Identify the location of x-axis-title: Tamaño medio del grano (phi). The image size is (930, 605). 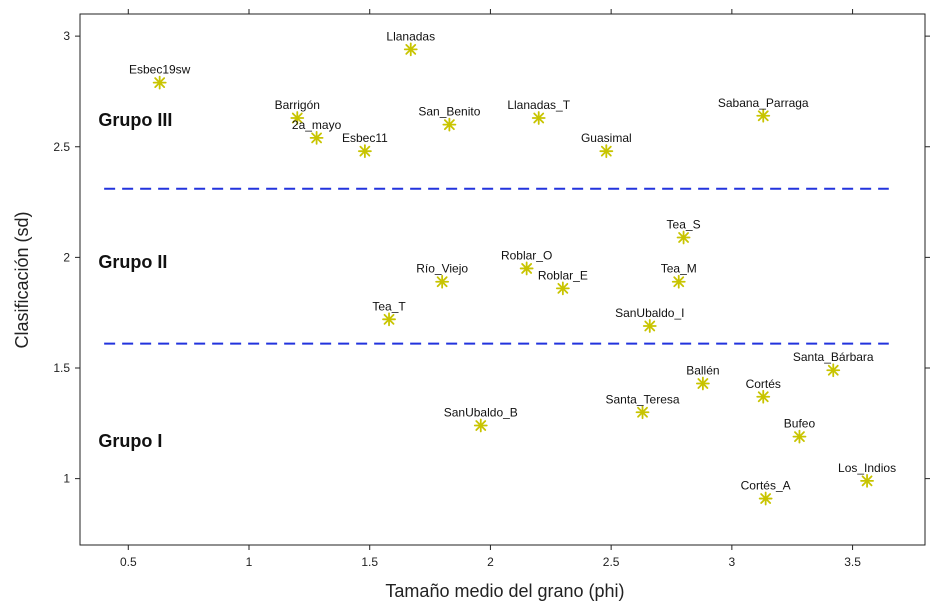
(504, 591).